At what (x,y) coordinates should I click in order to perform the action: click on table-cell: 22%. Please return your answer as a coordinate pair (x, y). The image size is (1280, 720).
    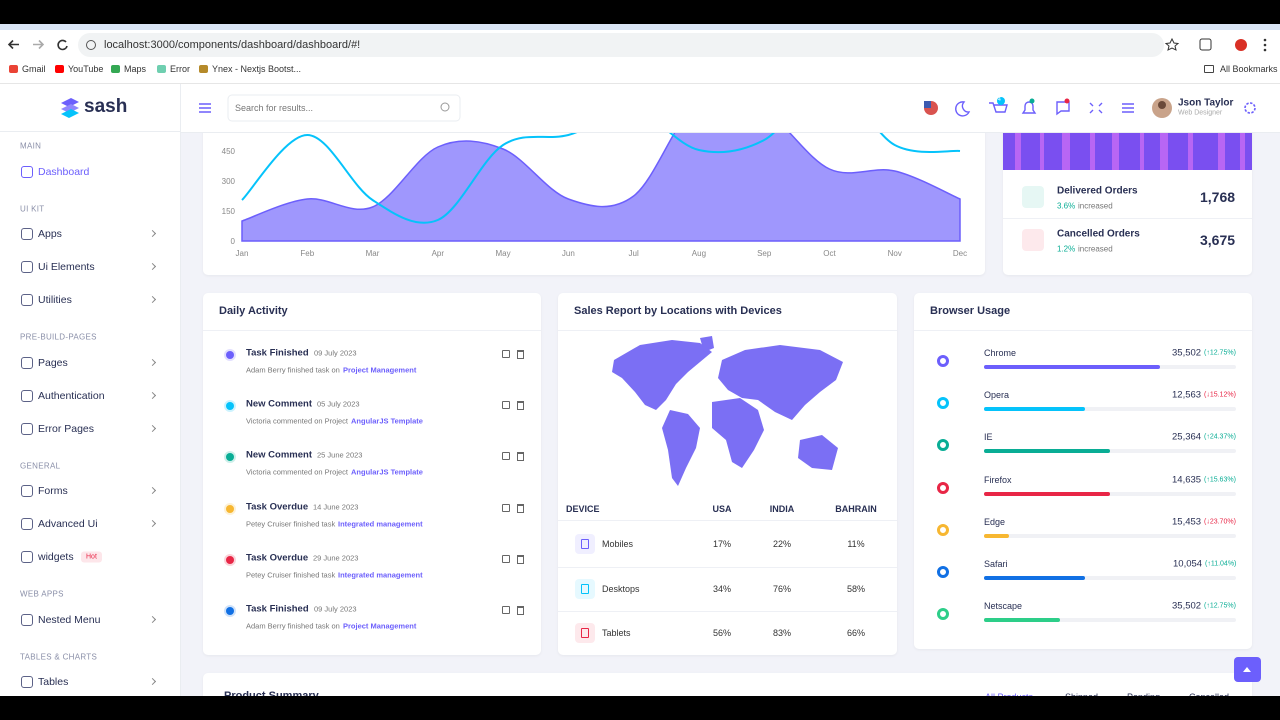
    Looking at the image, I should click on (782, 544).